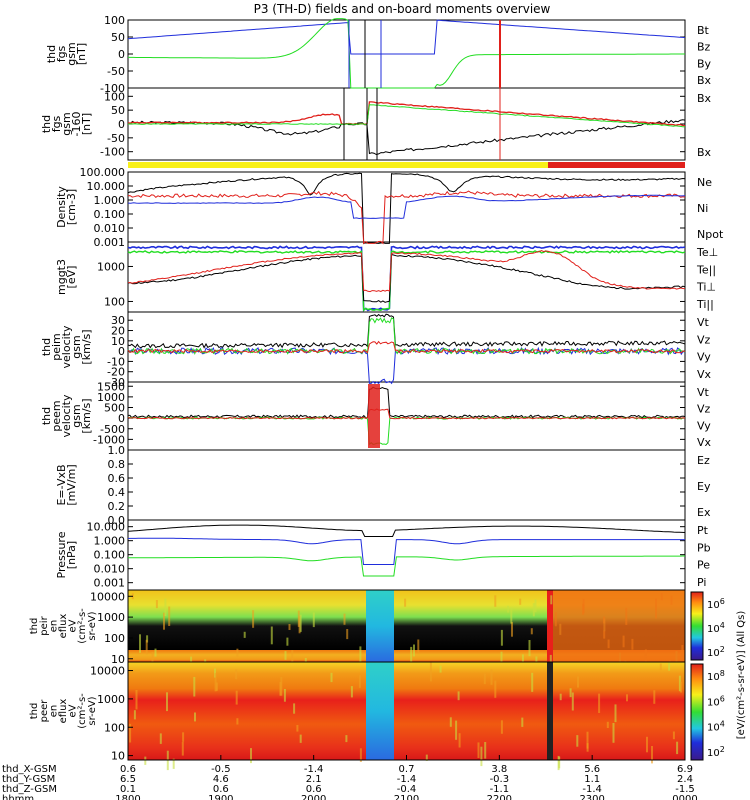  What do you see at coordinates (616, 165) in the screenshot?
I see `region-bar-red` at bounding box center [616, 165].